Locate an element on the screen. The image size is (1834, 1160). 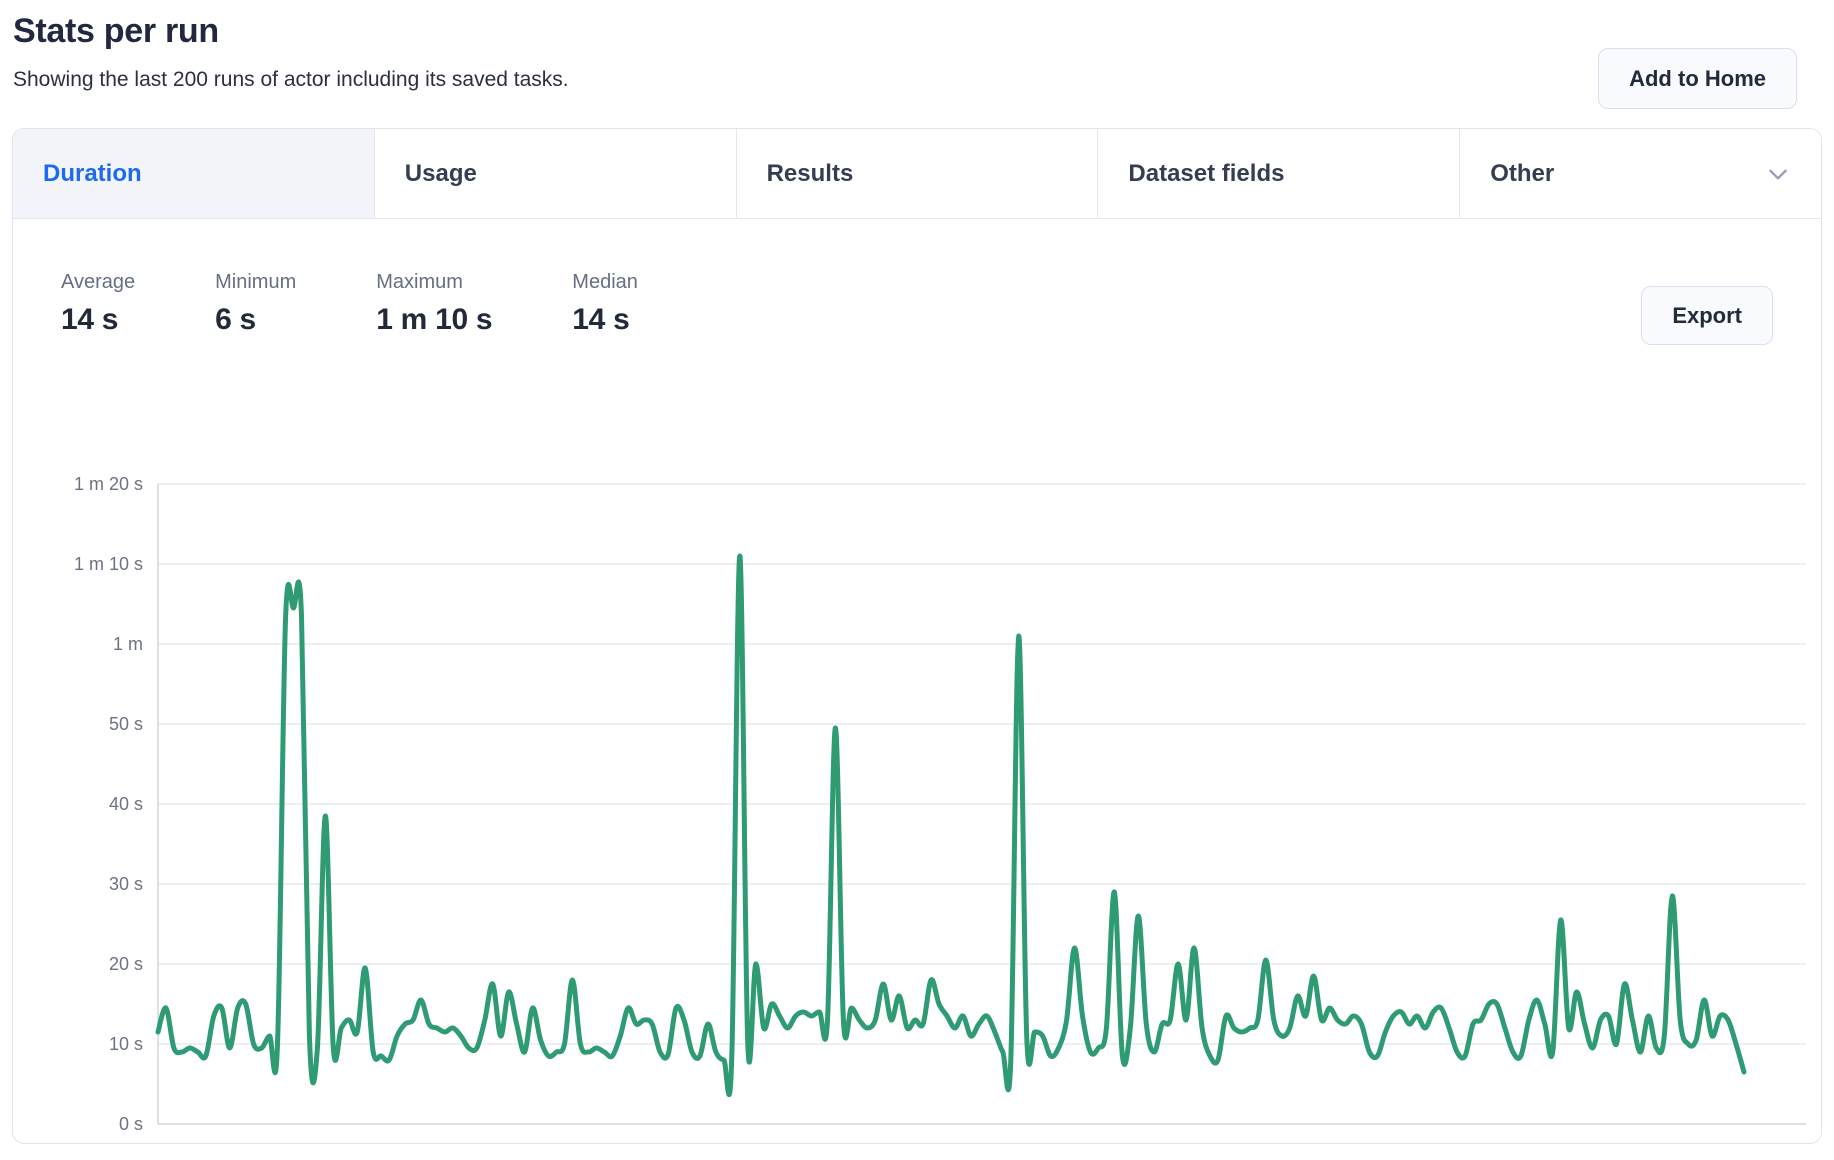
y-axis-label: 40 s is located at coordinates (126, 804).